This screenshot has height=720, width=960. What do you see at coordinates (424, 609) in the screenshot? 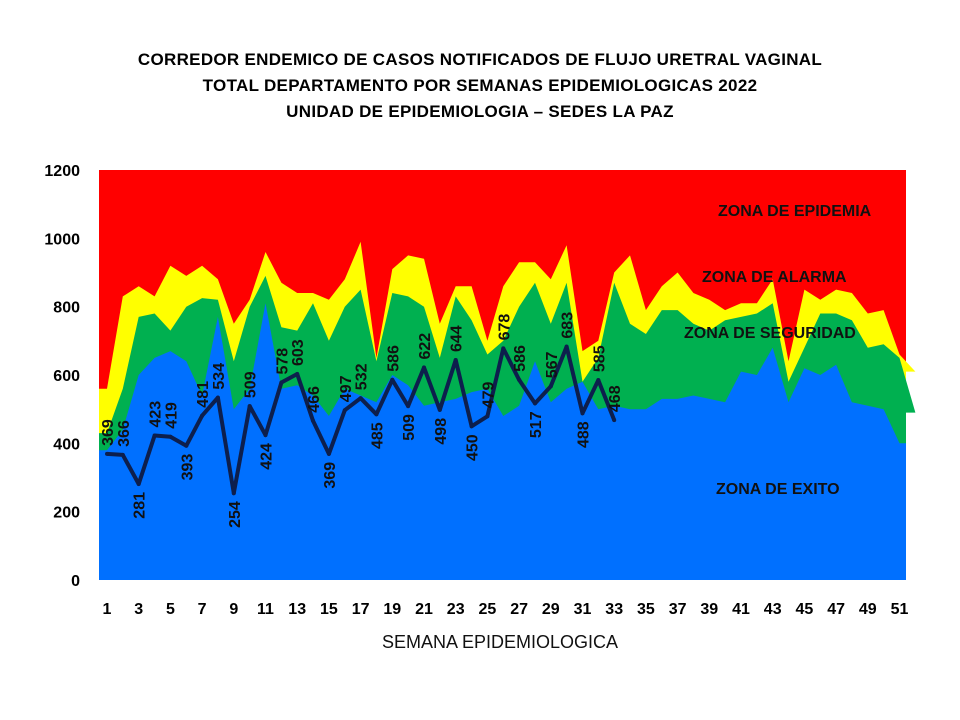
I see `x-tick-label: 21` at bounding box center [424, 609].